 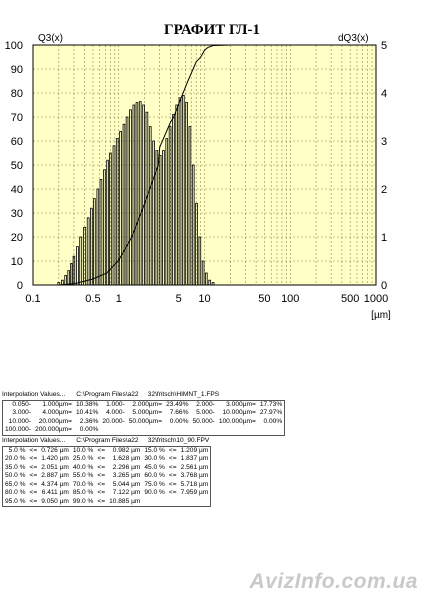 I want to click on table-cell: 200.000µm=, so click(x=54, y=429).